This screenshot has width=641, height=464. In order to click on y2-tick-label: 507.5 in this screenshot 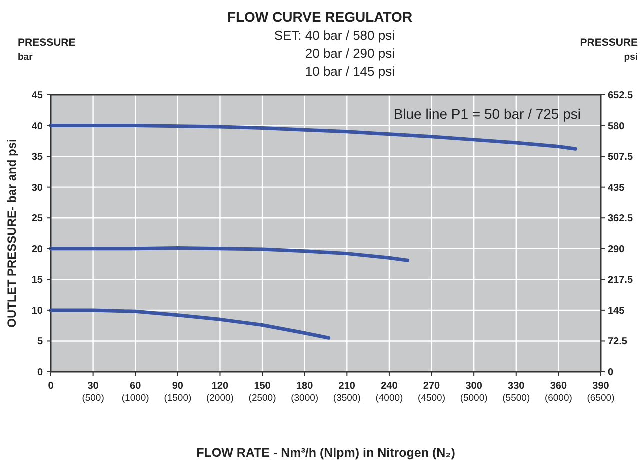, I will do `click(621, 158)`.